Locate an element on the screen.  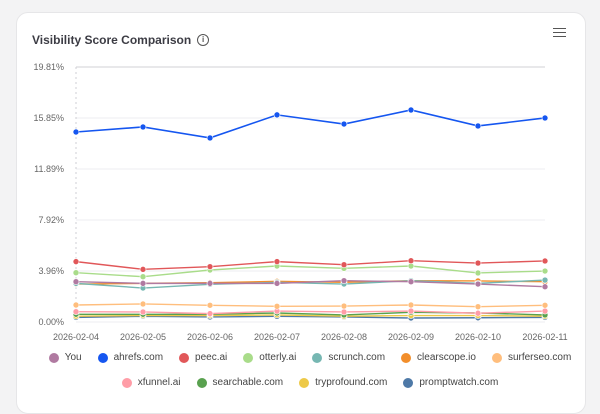
legend-item: xfunnel.ai is located at coordinates (151, 383).